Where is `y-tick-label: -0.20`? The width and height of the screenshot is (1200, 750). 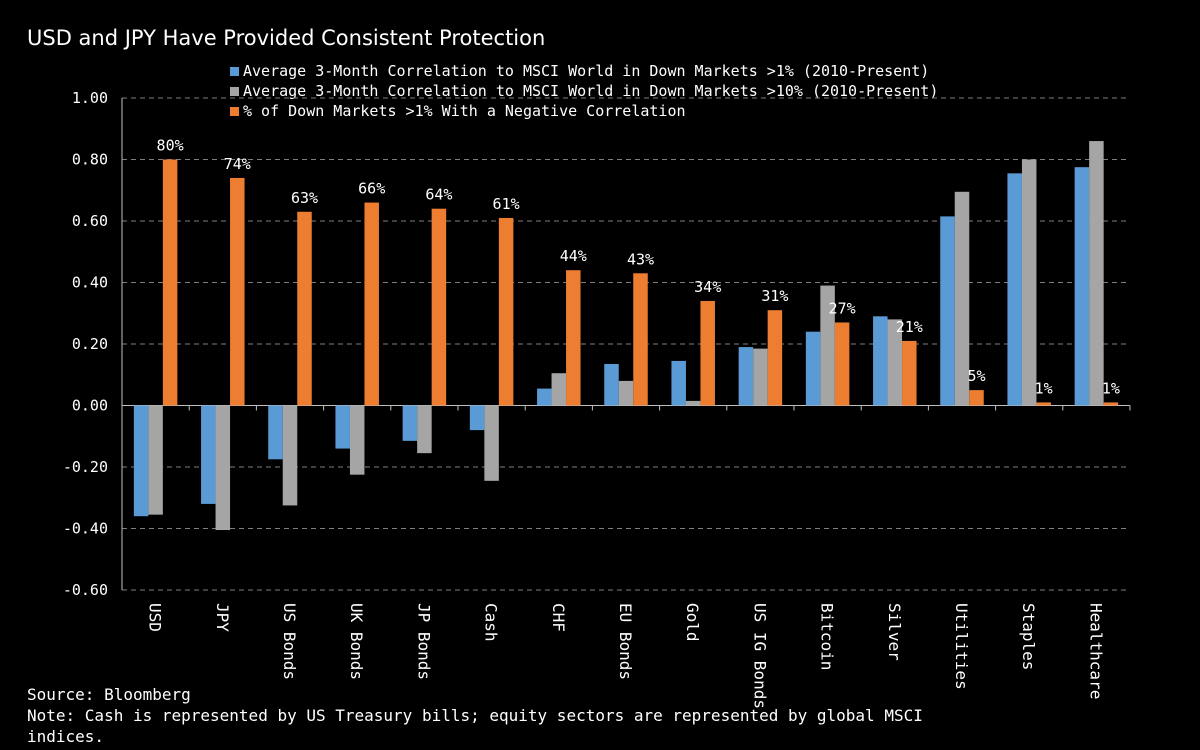 y-tick-label: -0.20 is located at coordinates (85, 467).